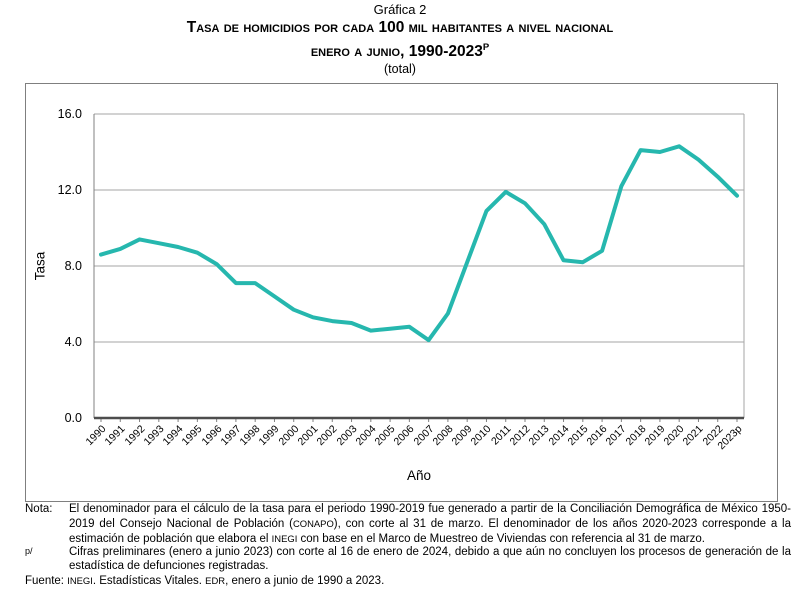 The image size is (800, 600). Describe the element at coordinates (29, 551) in the screenshot. I see `preliminary-note-label: p/` at that location.